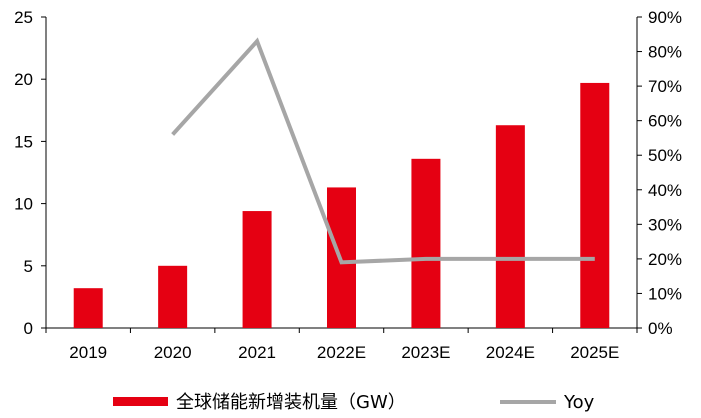 The image size is (701, 418). What do you see at coordinates (665, 259) in the screenshot?
I see `y-right-tick-label: 20%` at bounding box center [665, 259].